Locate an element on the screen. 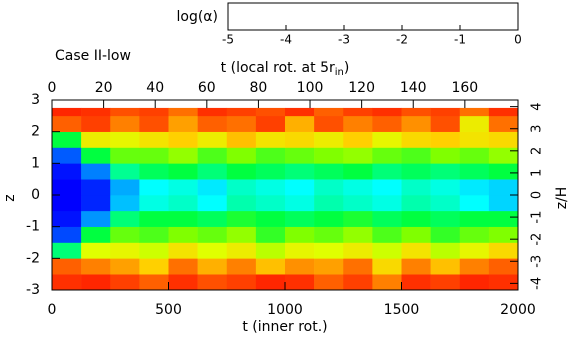 The width and height of the screenshot is (573, 339). y2-tick-label: -2 is located at coordinates (537, 239).